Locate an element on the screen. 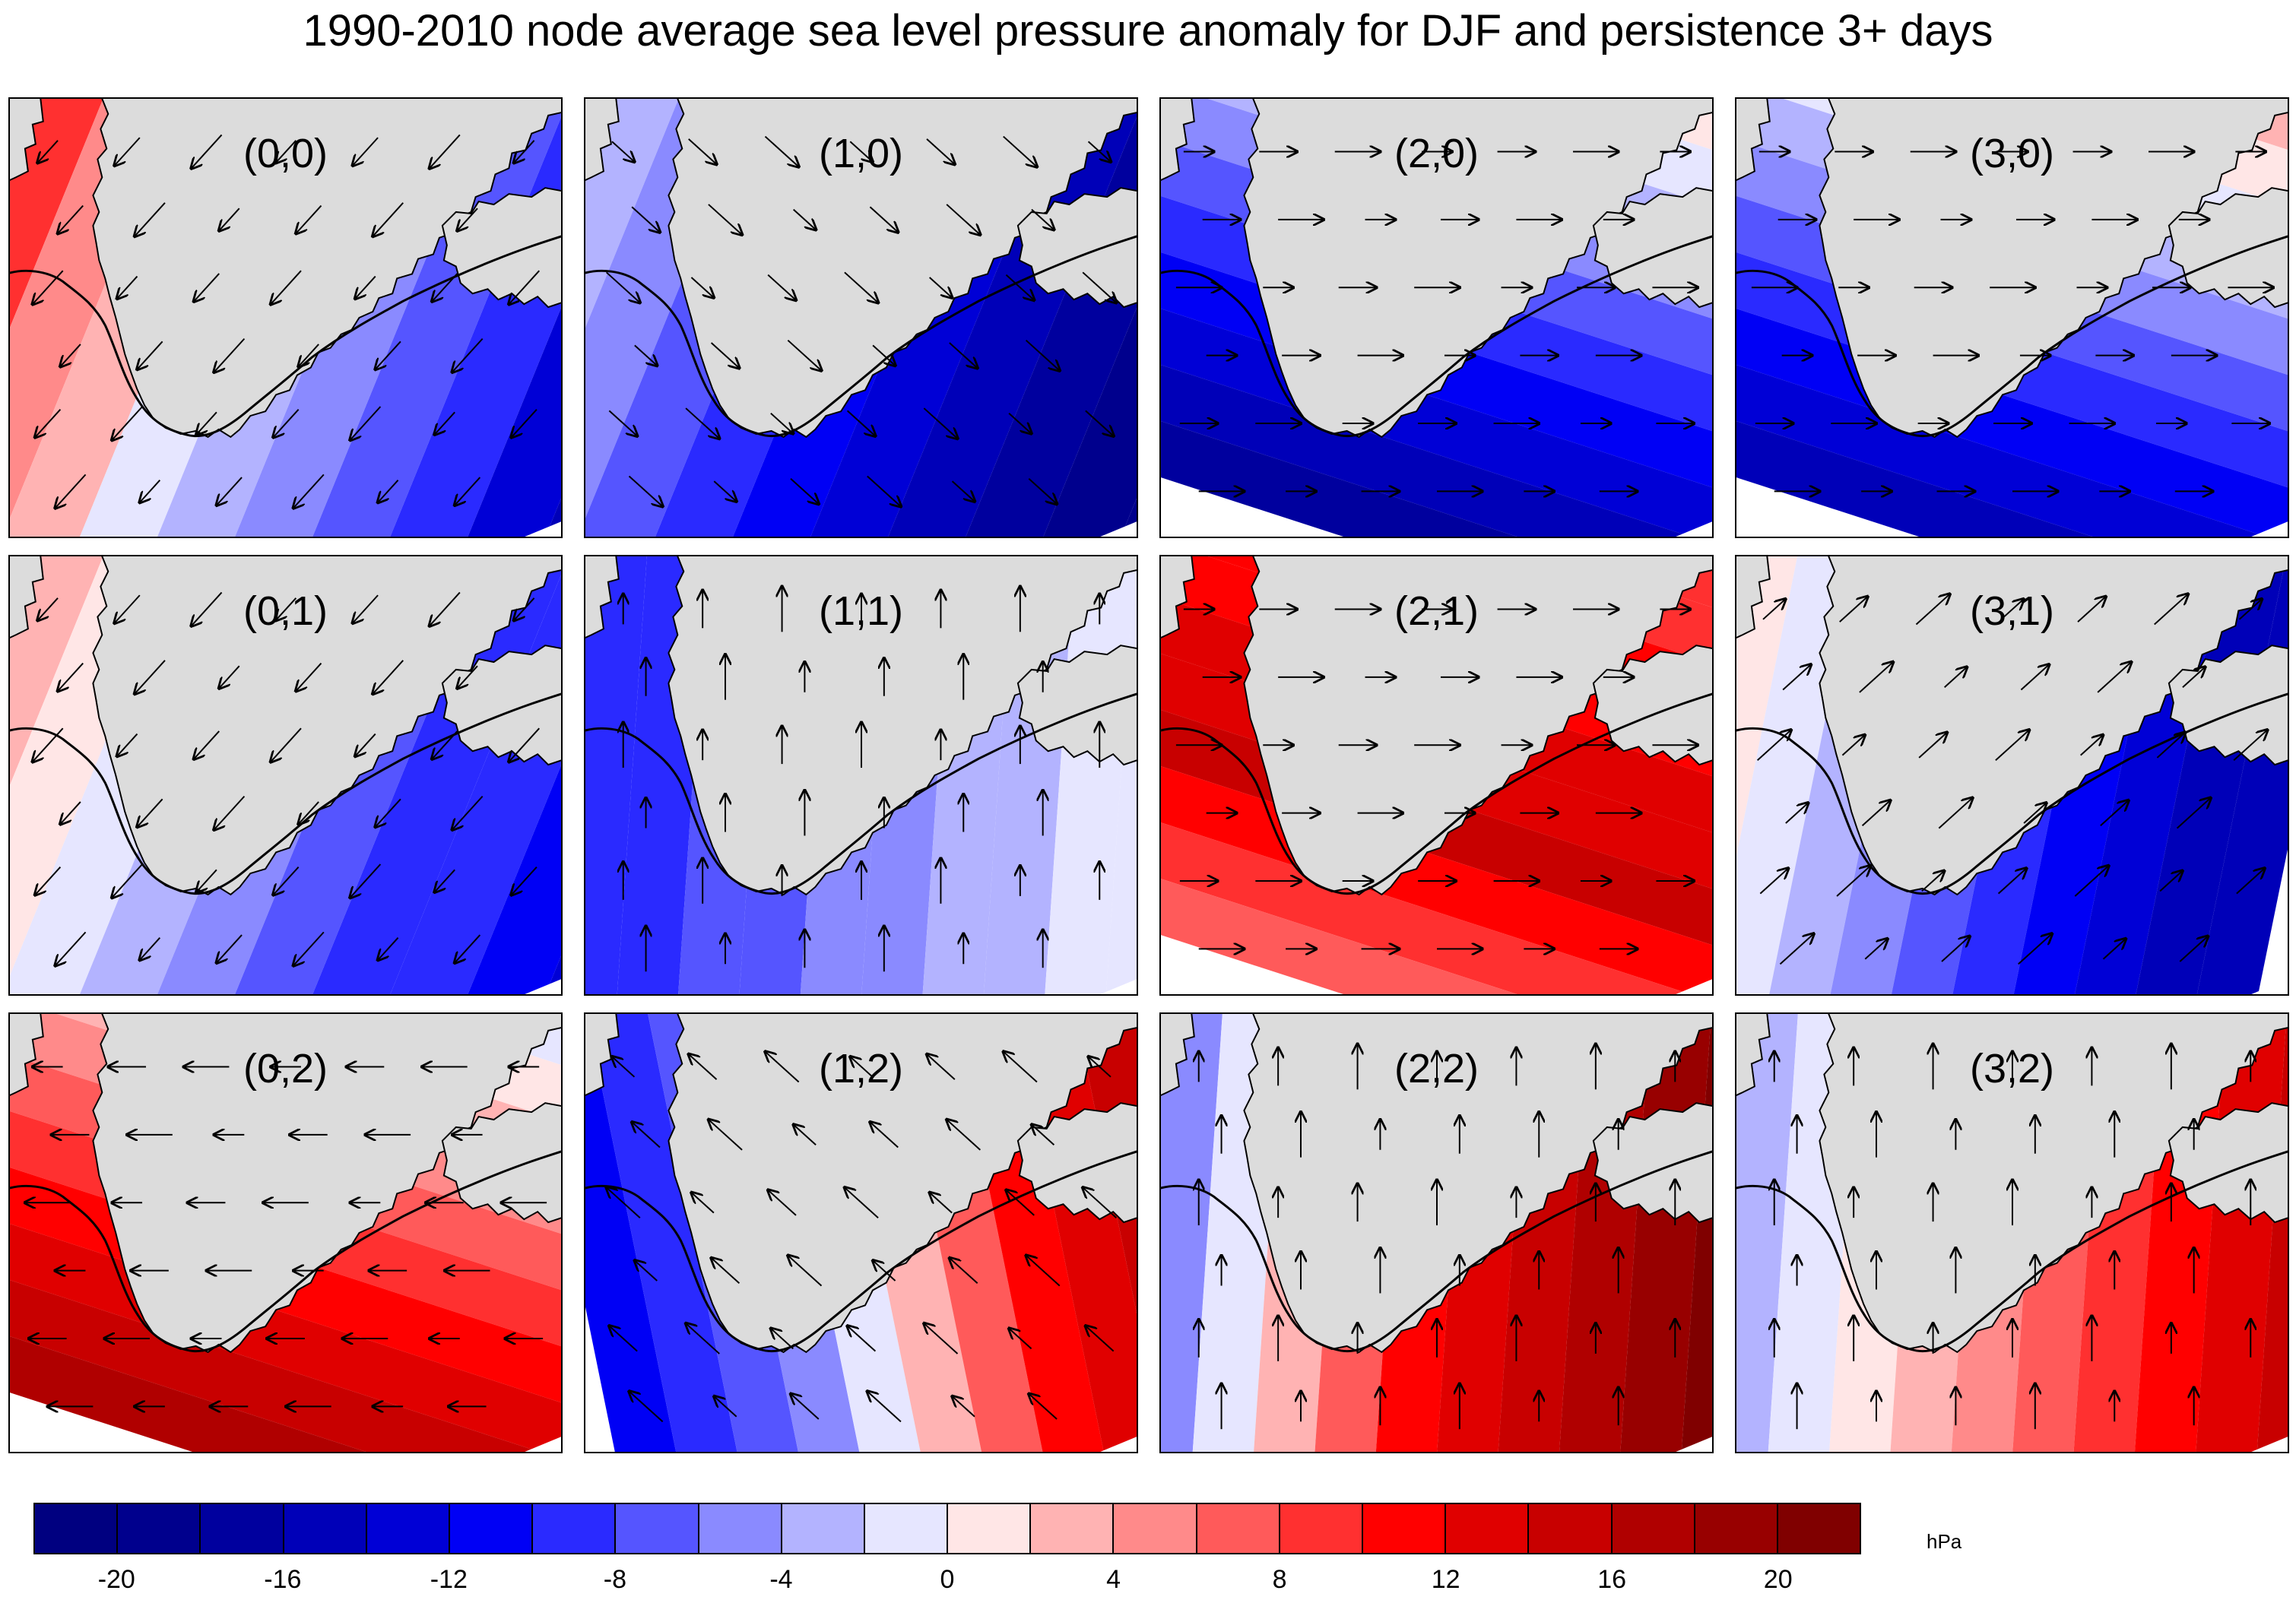  colorbar-tick-label: 16 is located at coordinates (1612, 1579).